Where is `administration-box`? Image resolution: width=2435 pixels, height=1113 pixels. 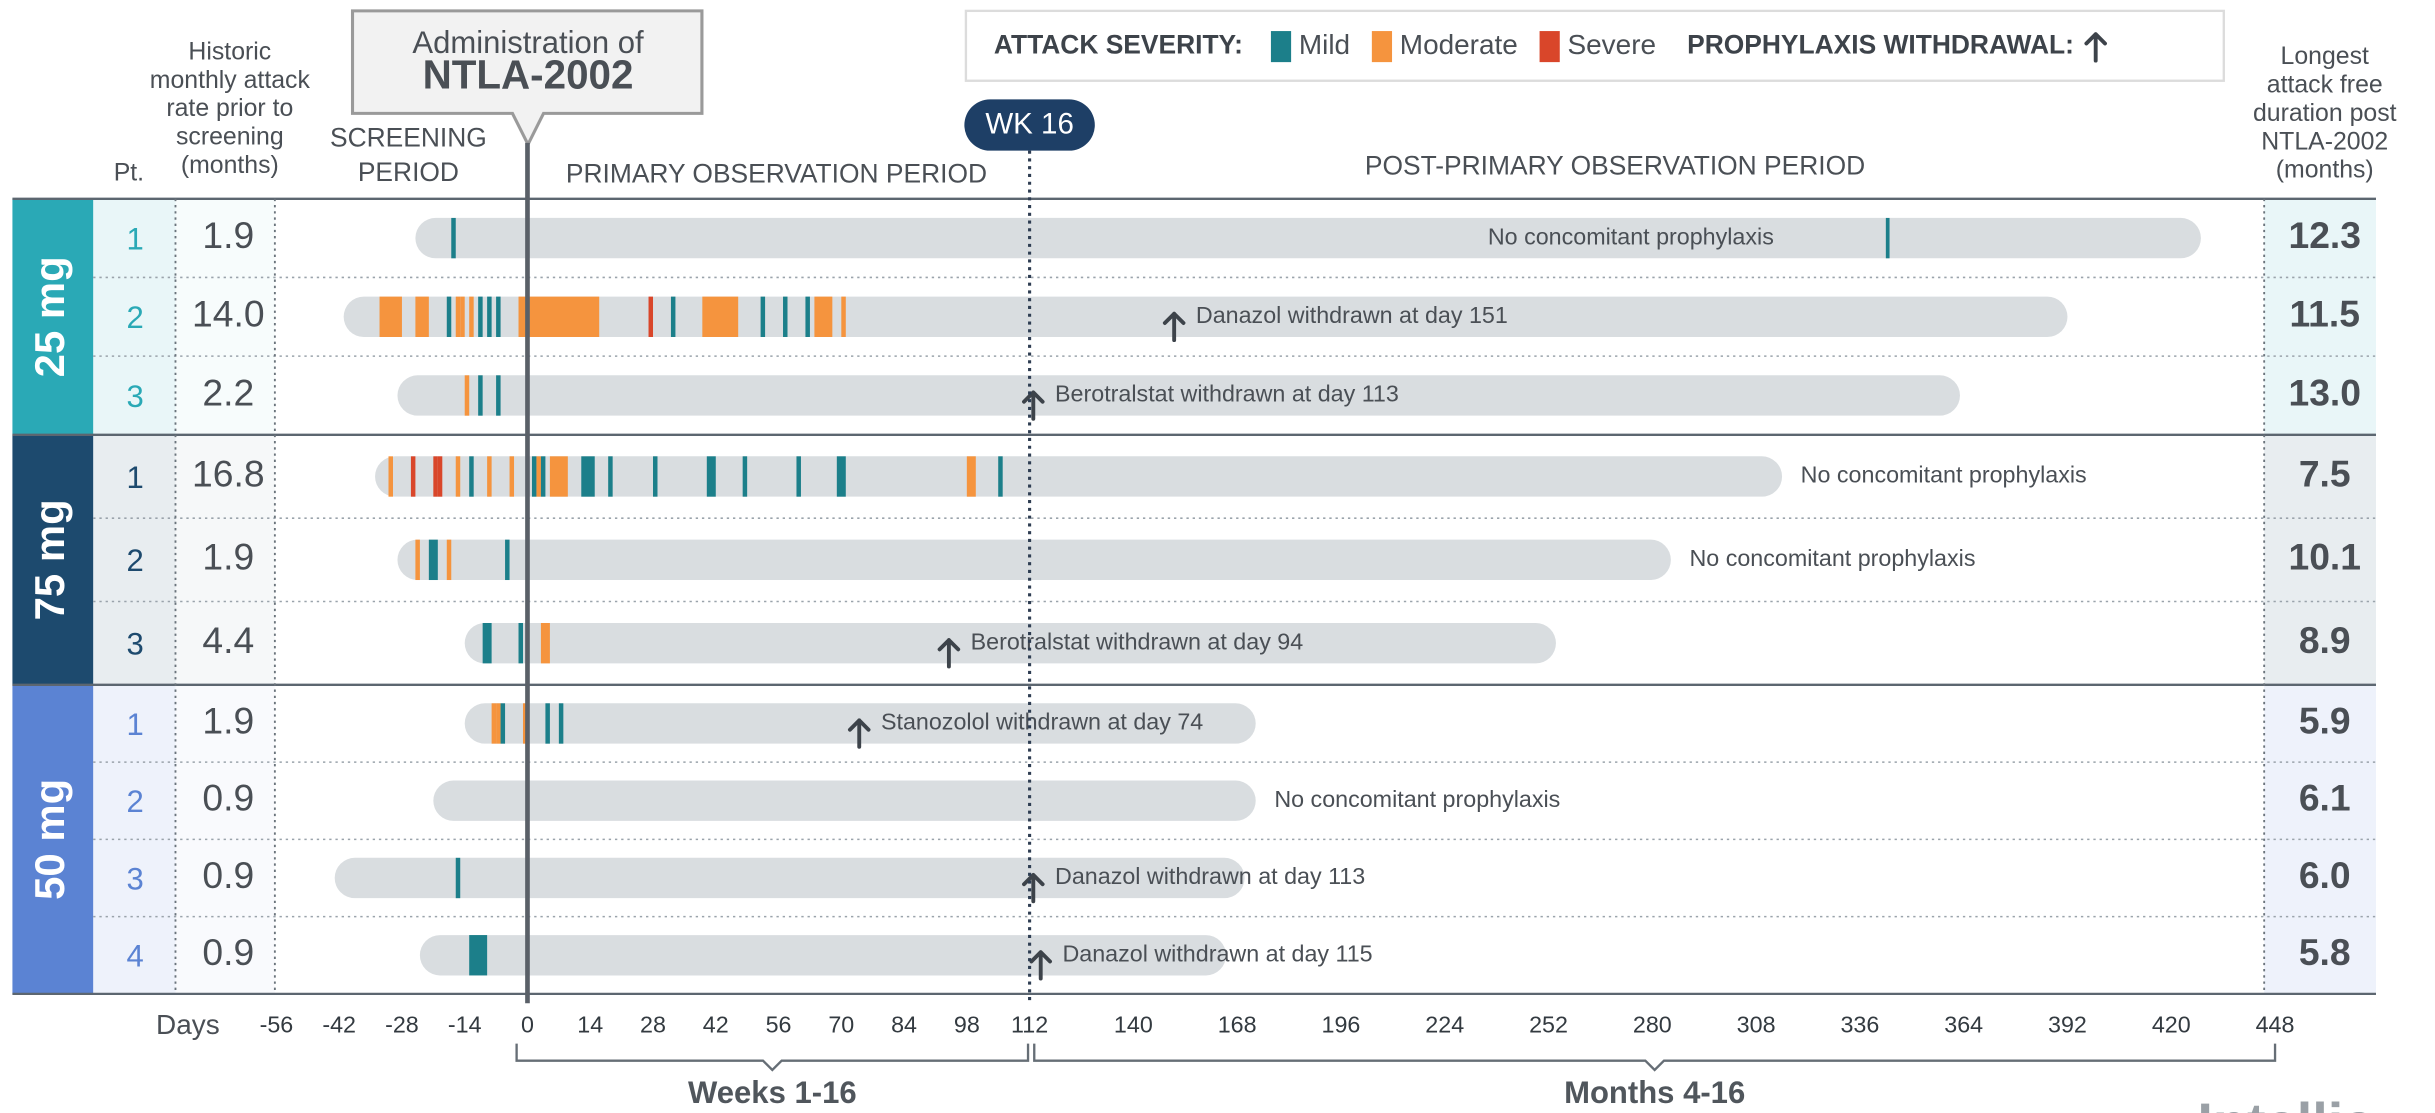 administration-box is located at coordinates (527, 78).